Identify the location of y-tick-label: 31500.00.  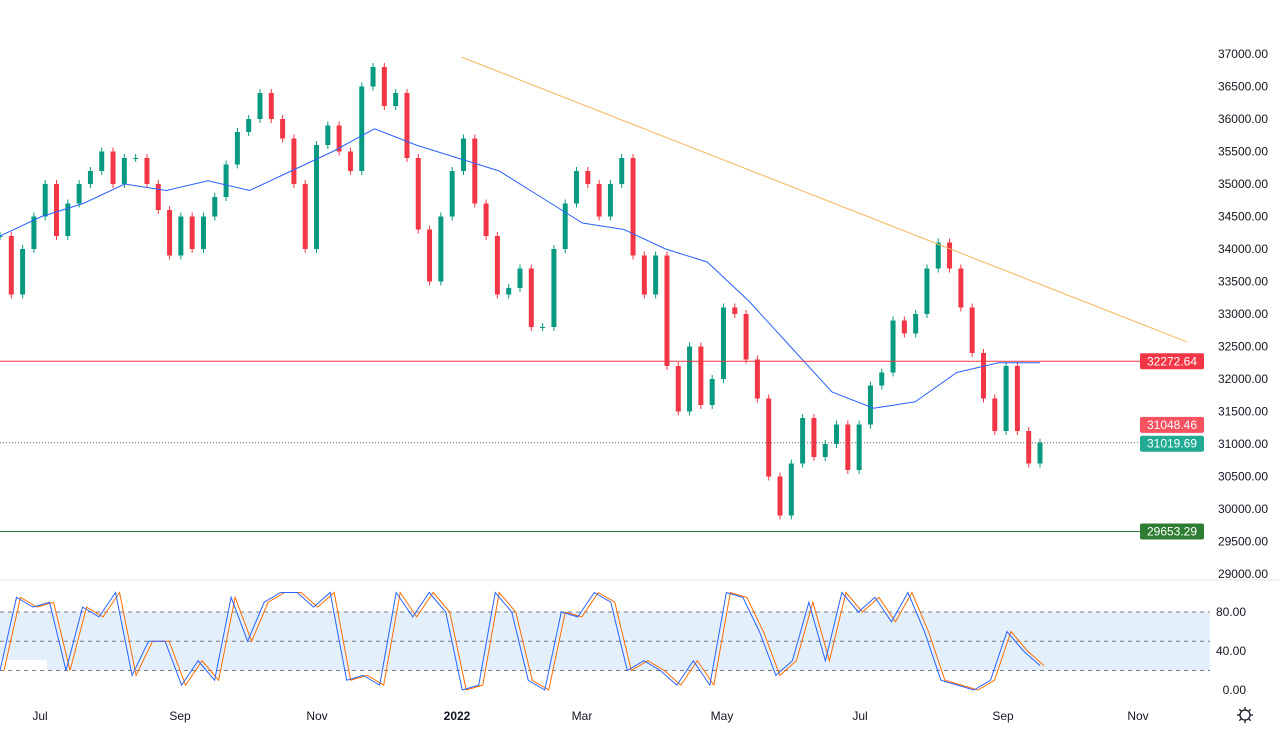
(1243, 412).